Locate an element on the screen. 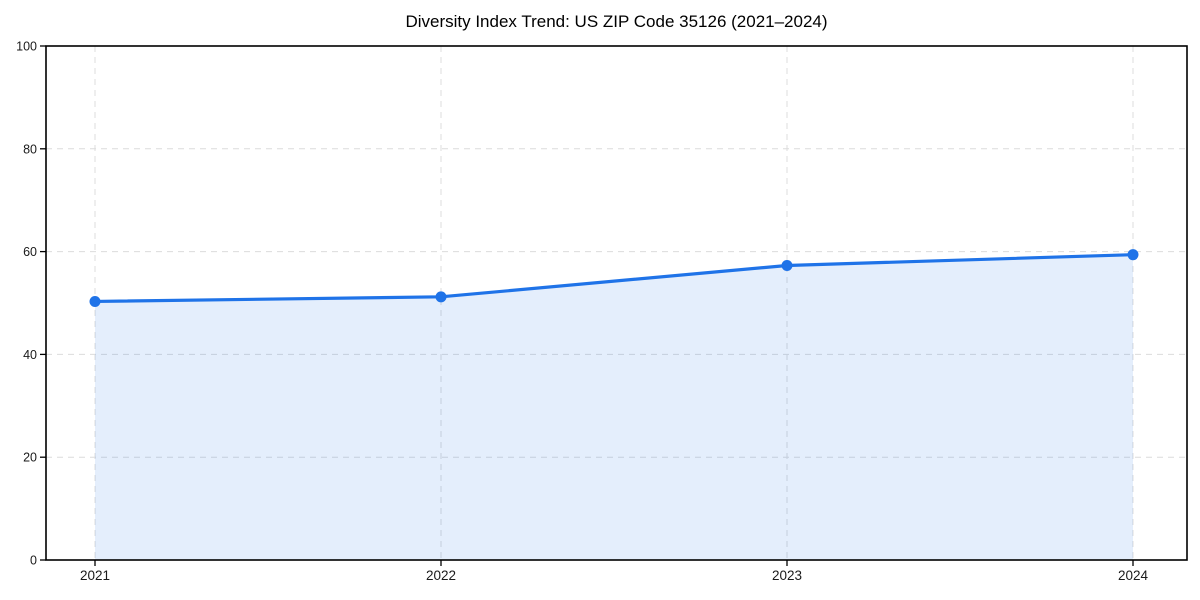 This screenshot has width=1200, height=600. y-axis-tick-label: 0 is located at coordinates (33, 561).